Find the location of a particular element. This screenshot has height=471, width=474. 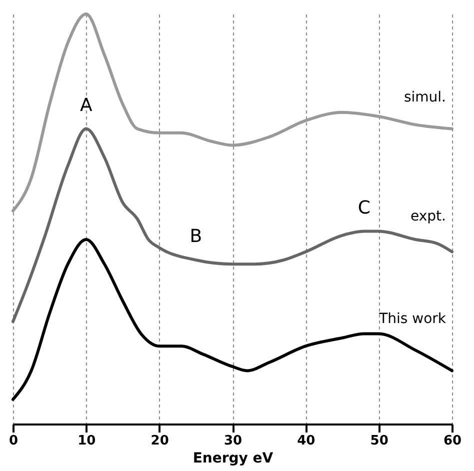

x-tick-label: 0 is located at coordinates (13, 441).